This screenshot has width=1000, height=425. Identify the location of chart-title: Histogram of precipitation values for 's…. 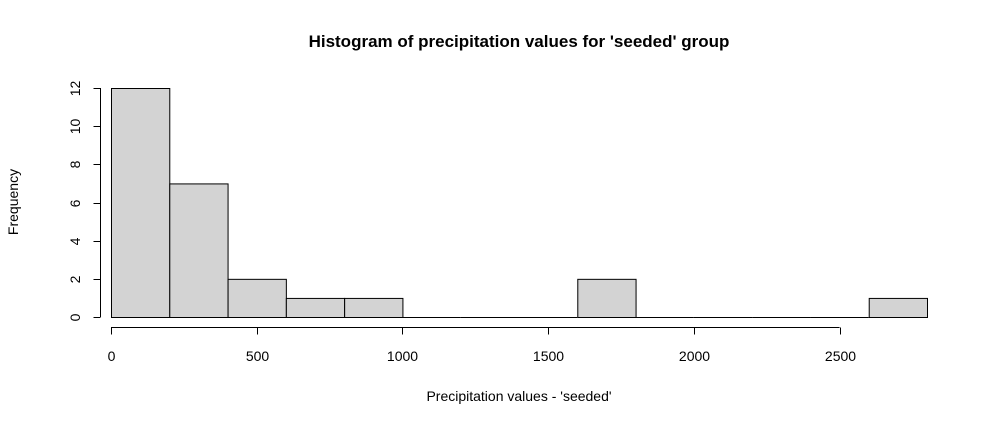
(519, 41).